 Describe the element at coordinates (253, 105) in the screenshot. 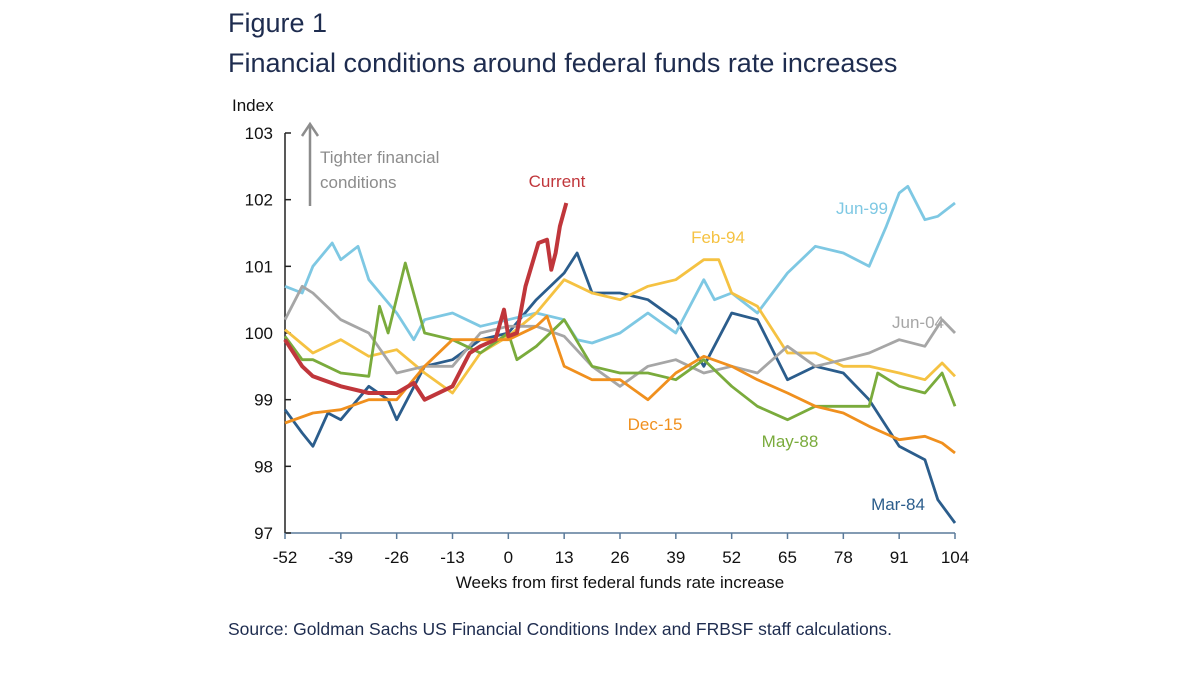

I see `y-axis-label: Index` at that location.